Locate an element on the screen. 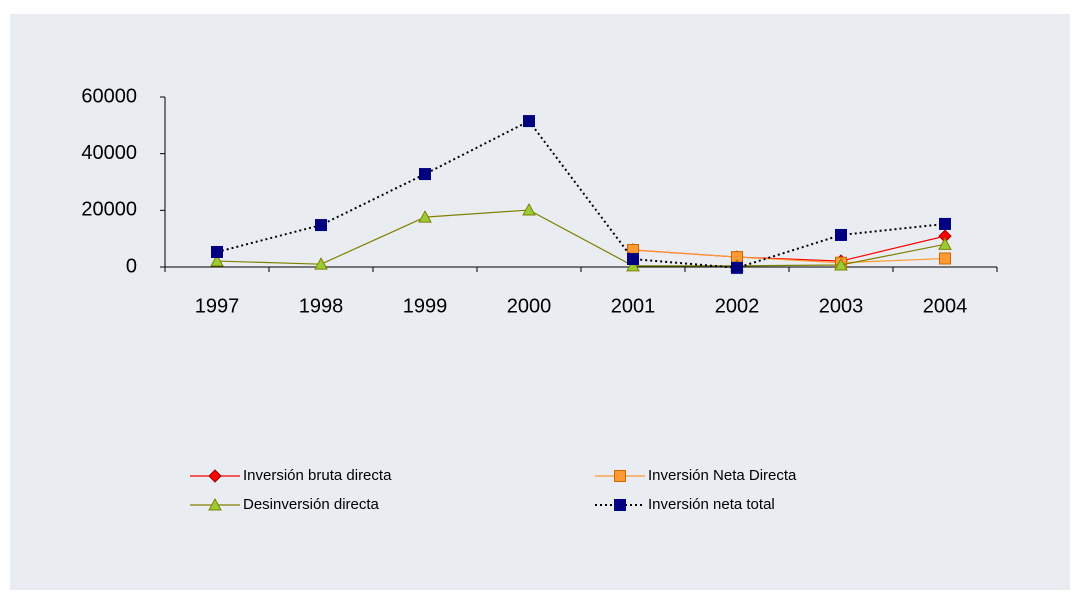 The image size is (1078, 597). legend-label: Inversión Neta Directa is located at coordinates (722, 475).